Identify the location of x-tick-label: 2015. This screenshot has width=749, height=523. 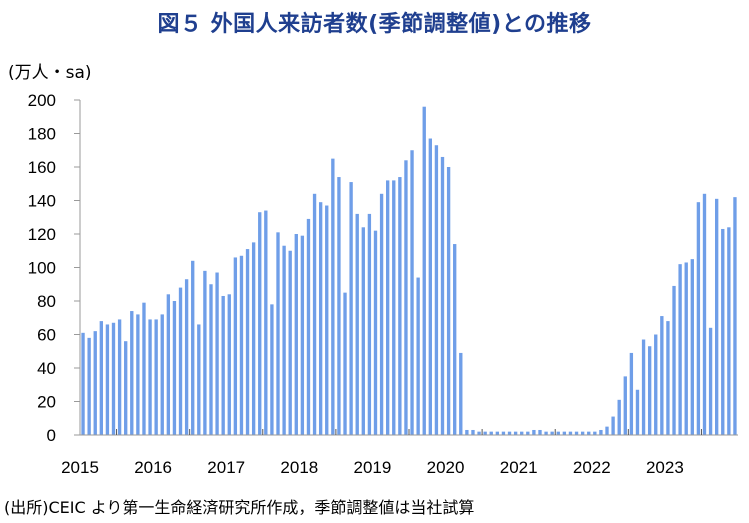
(80, 467).